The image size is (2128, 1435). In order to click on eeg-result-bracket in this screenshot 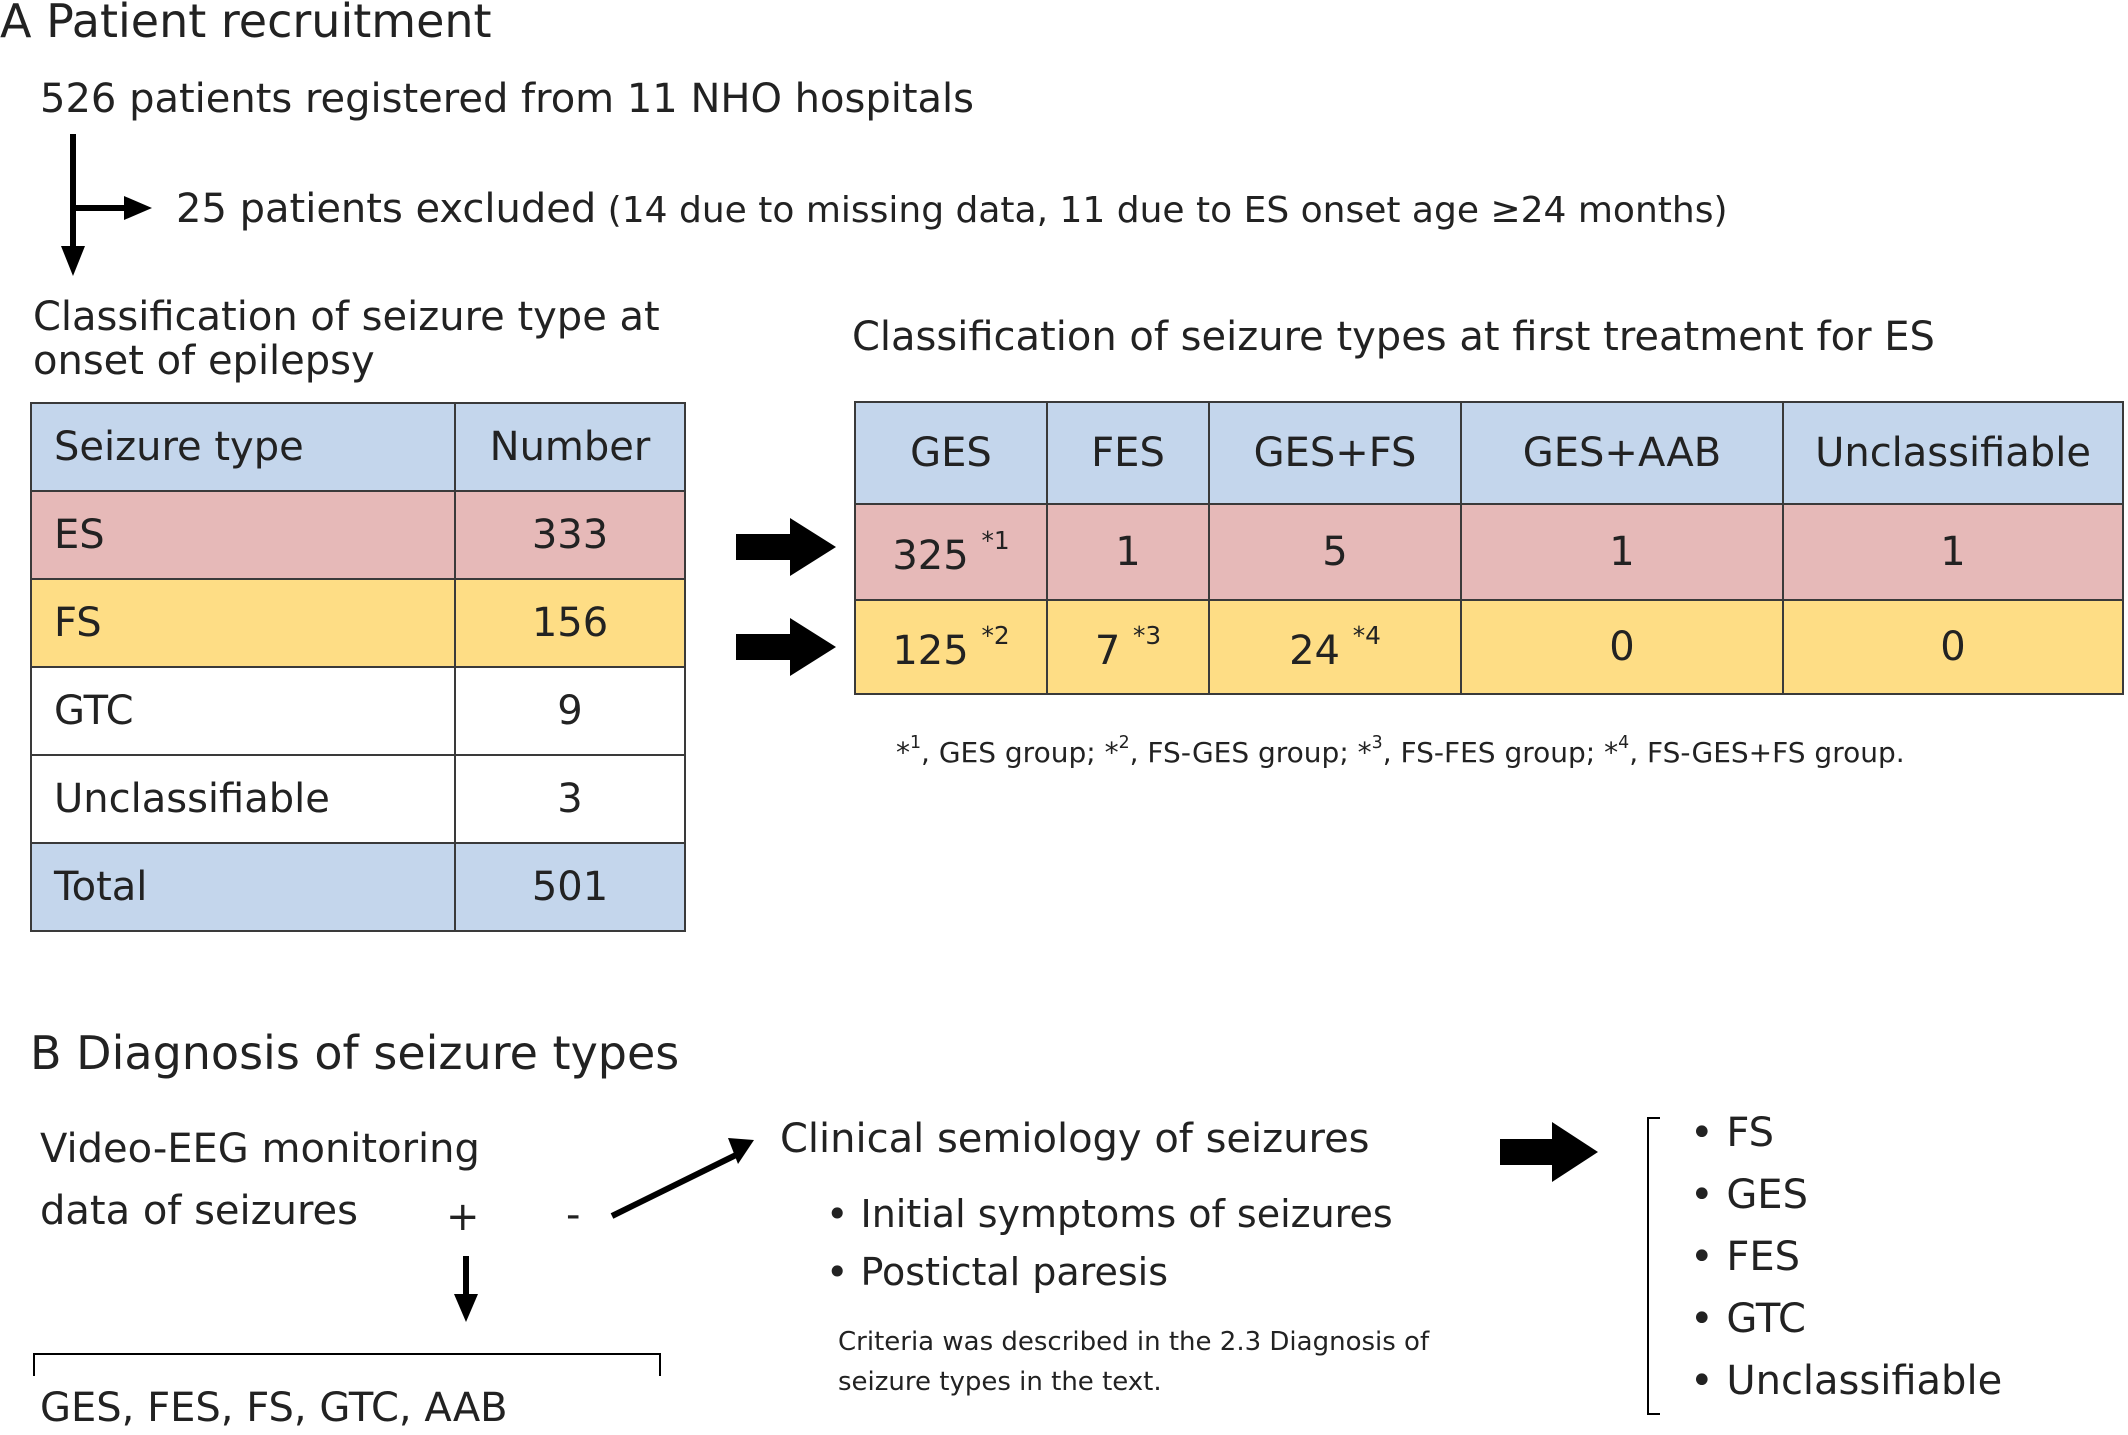, I will do `click(347, 1364)`.